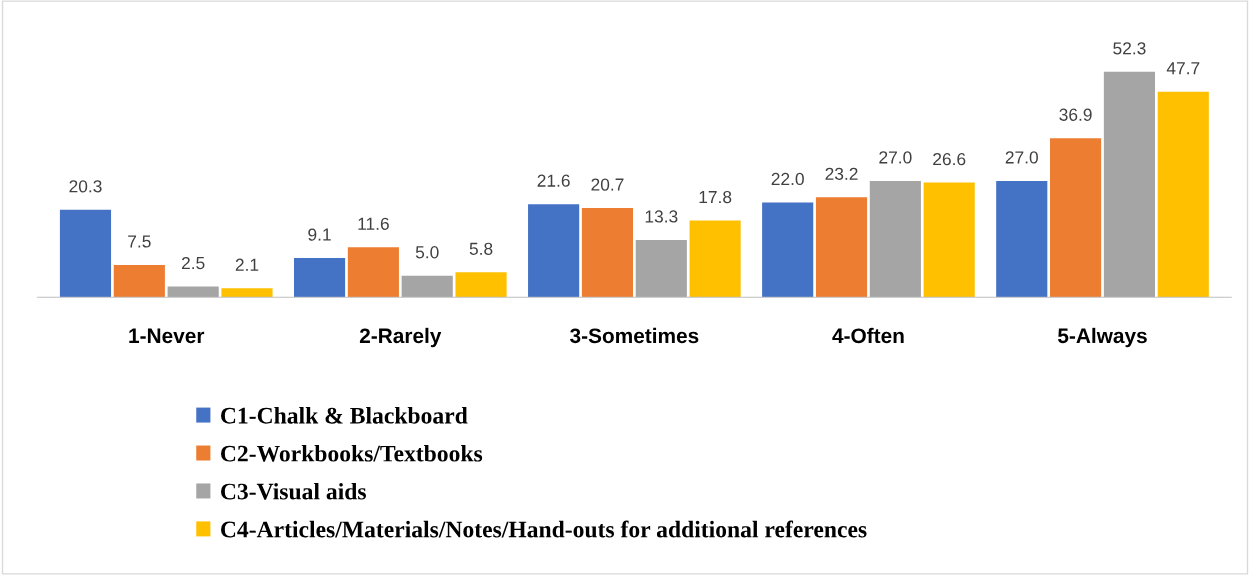  What do you see at coordinates (544, 529) in the screenshot?
I see `legend-label: C4-Articles/Materials/Notes/Hand-outs for additional references` at bounding box center [544, 529].